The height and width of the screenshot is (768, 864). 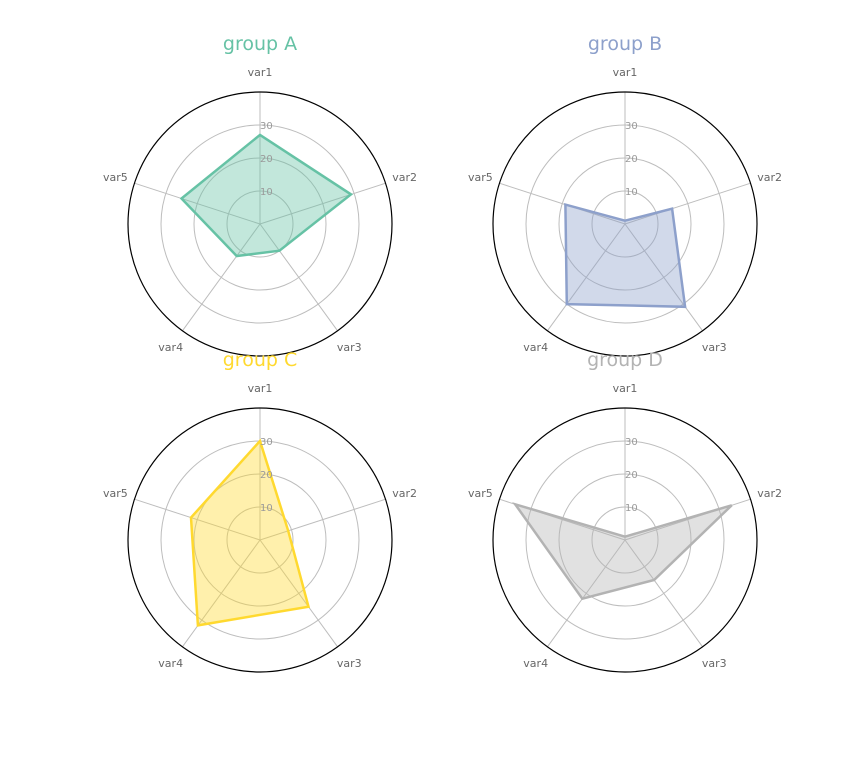 I want to click on chart-title: group B, so click(x=625, y=44).